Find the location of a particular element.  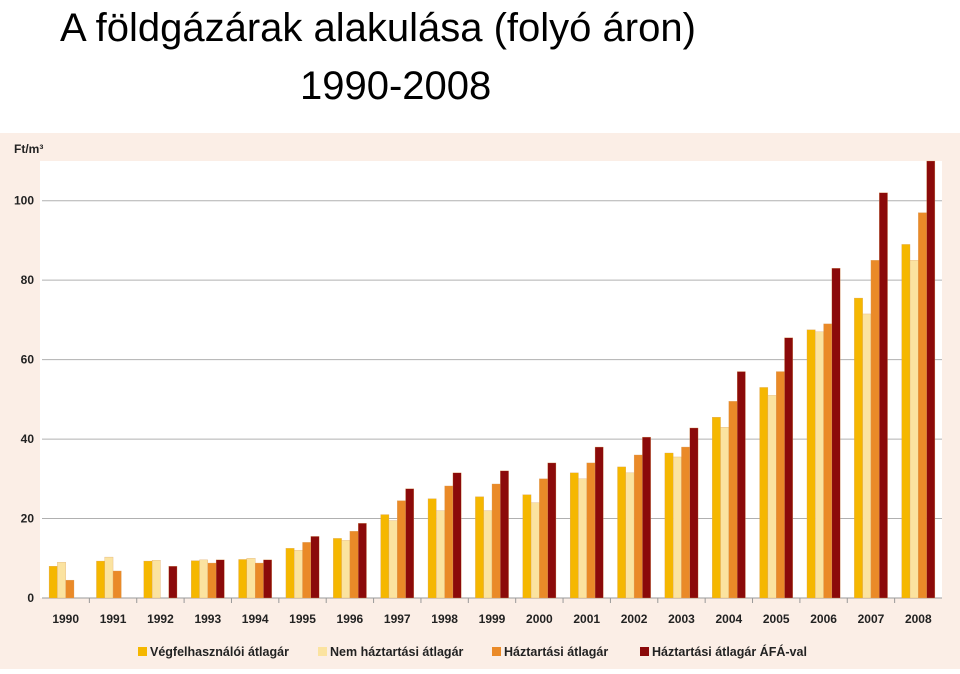

x-tick-label: 2008 is located at coordinates (918, 619).